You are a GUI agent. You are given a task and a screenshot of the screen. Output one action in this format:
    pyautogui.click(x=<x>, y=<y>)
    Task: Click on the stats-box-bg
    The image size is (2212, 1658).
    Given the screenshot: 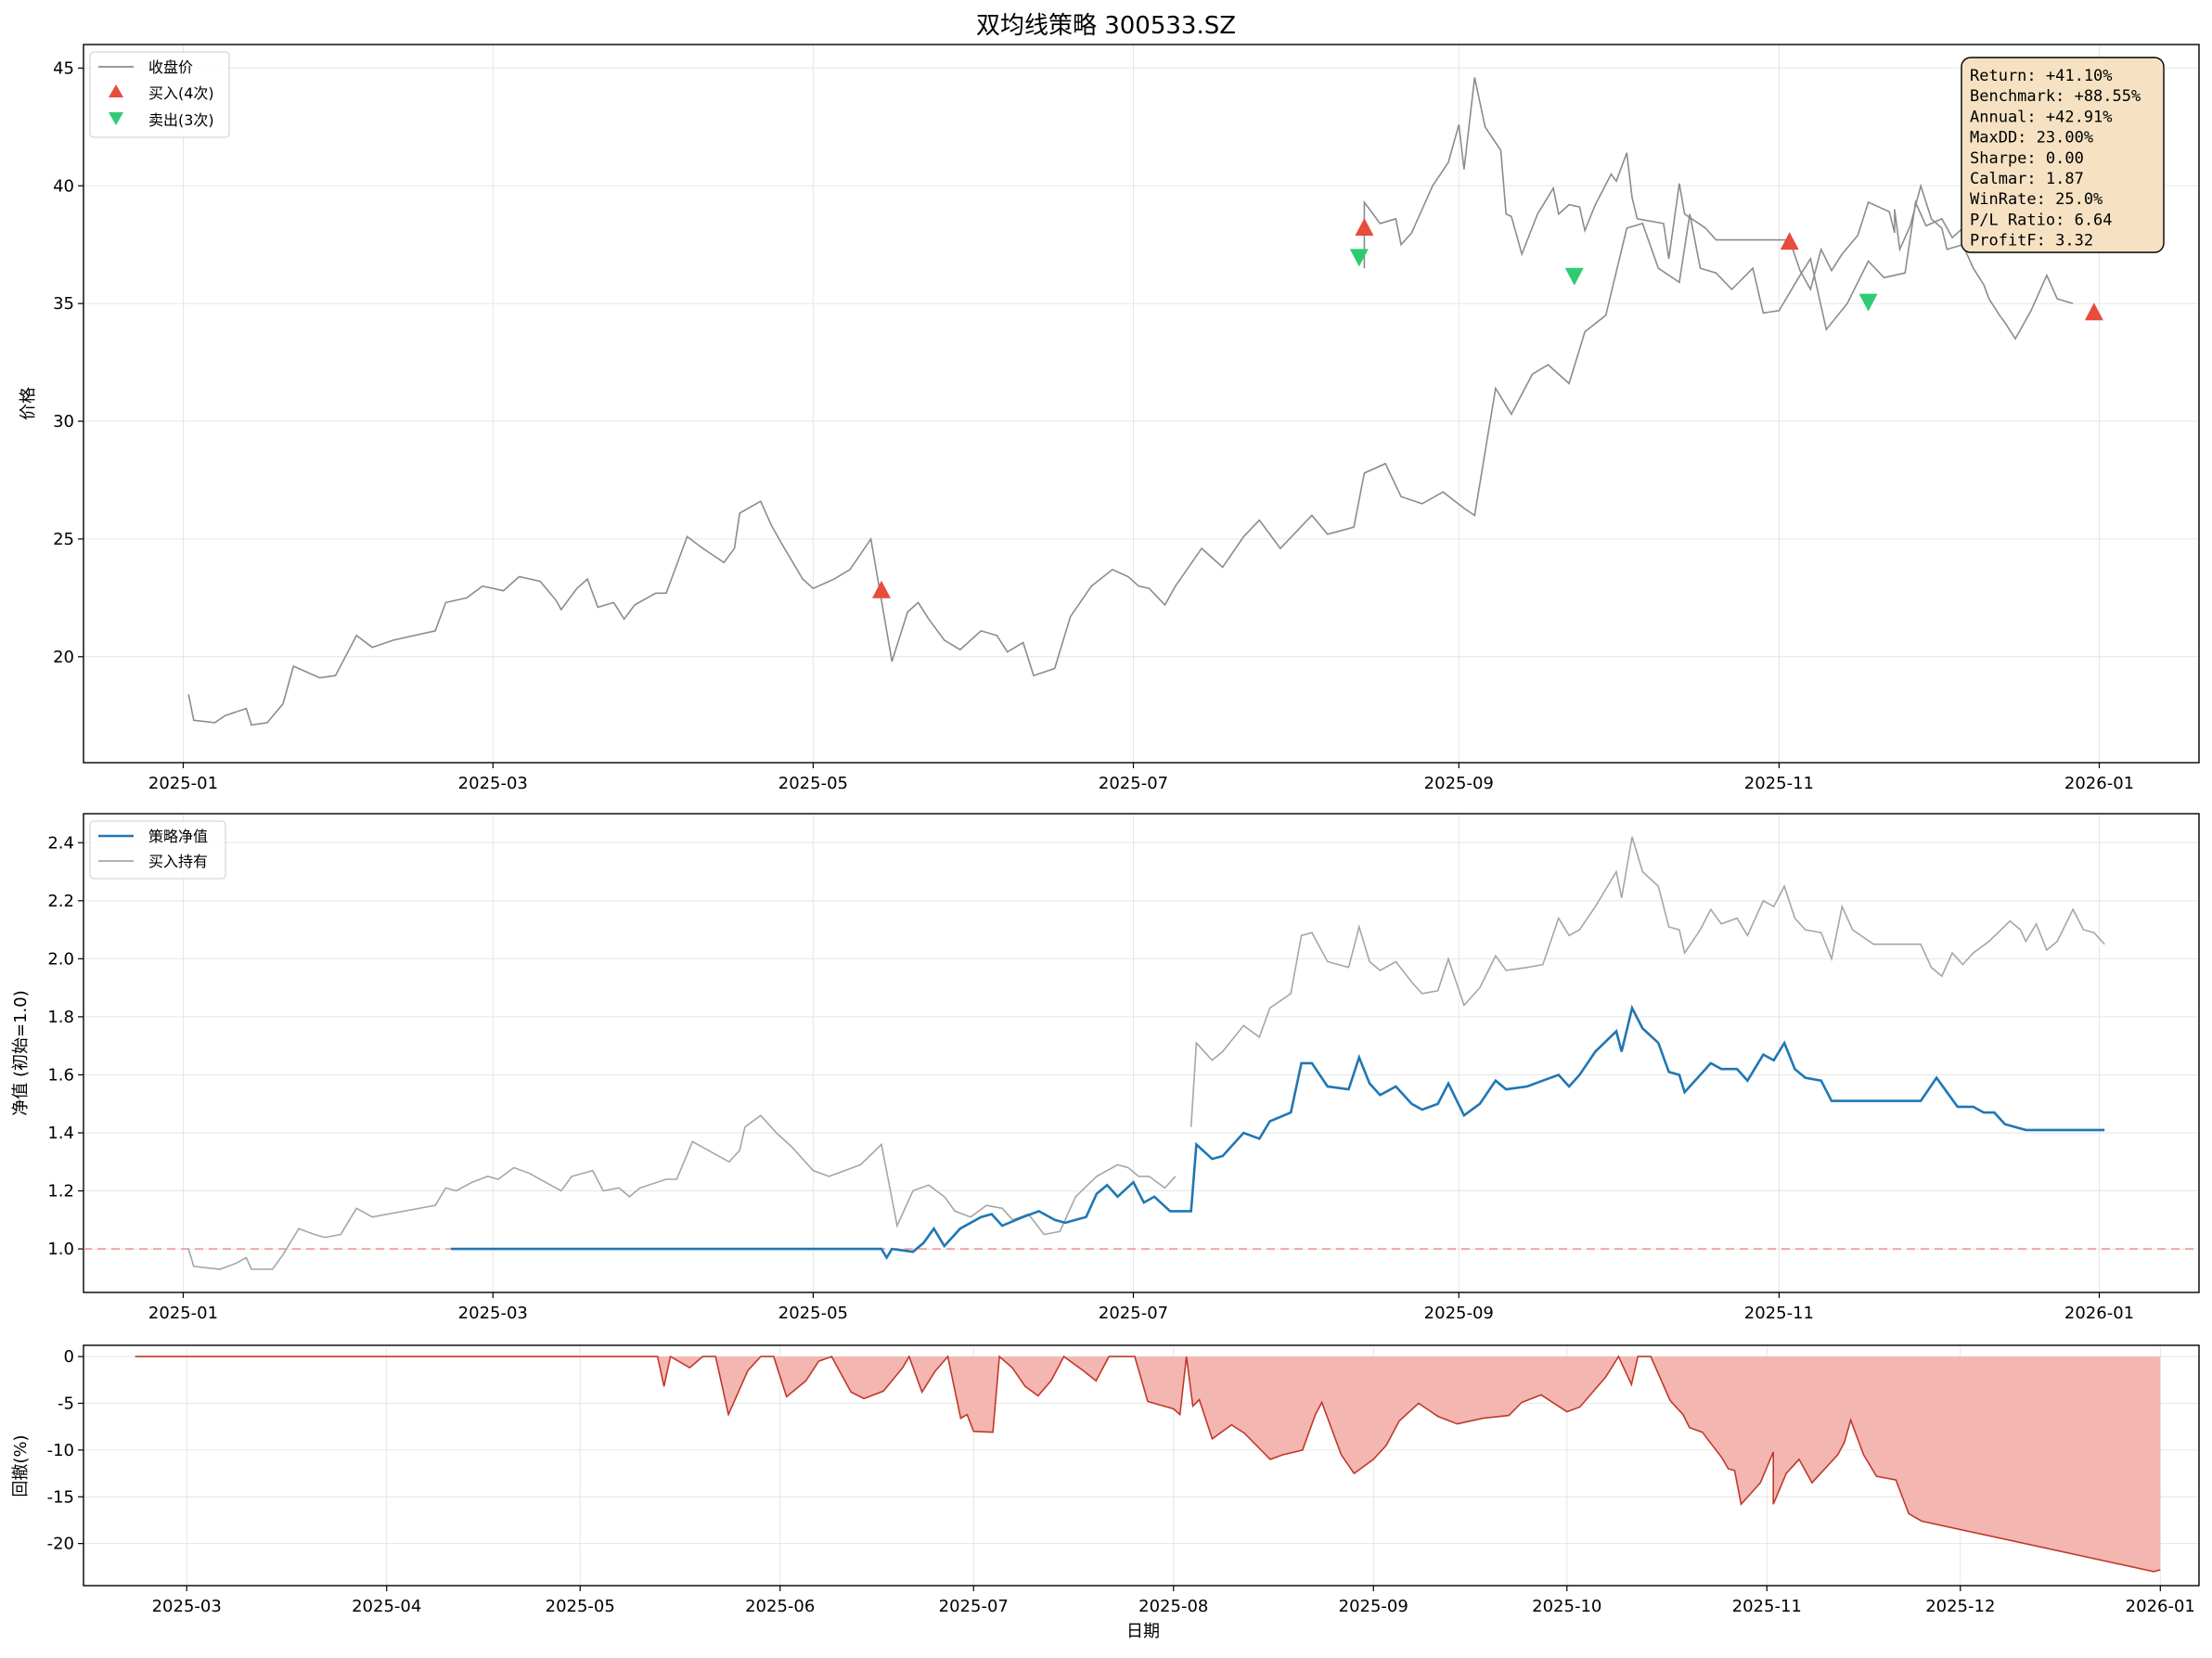 What is the action you would take?
    pyautogui.click(x=2063, y=155)
    